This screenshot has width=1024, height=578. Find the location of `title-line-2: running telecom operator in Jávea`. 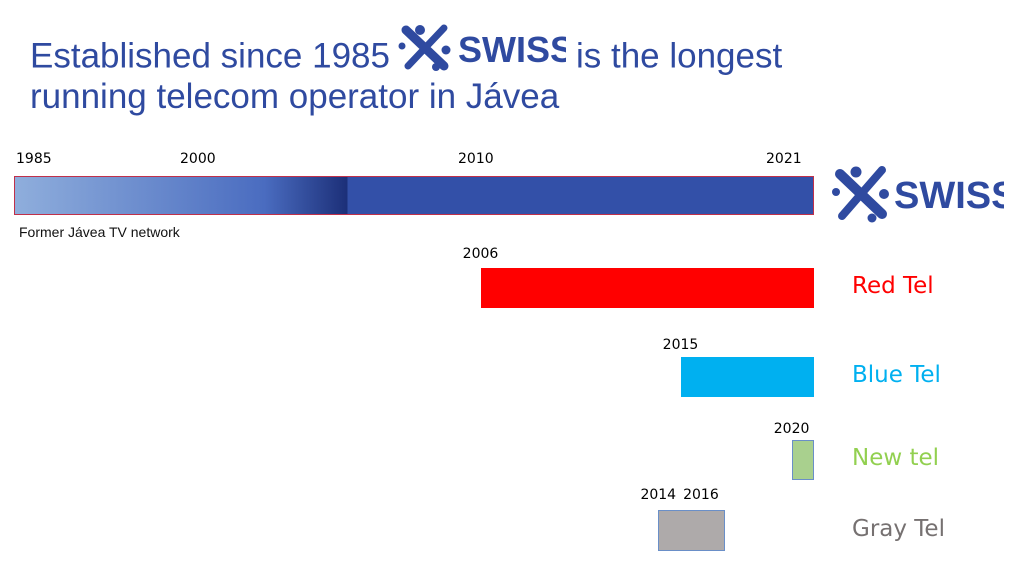

title-line-2: running telecom operator in Jávea is located at coordinates (295, 96).